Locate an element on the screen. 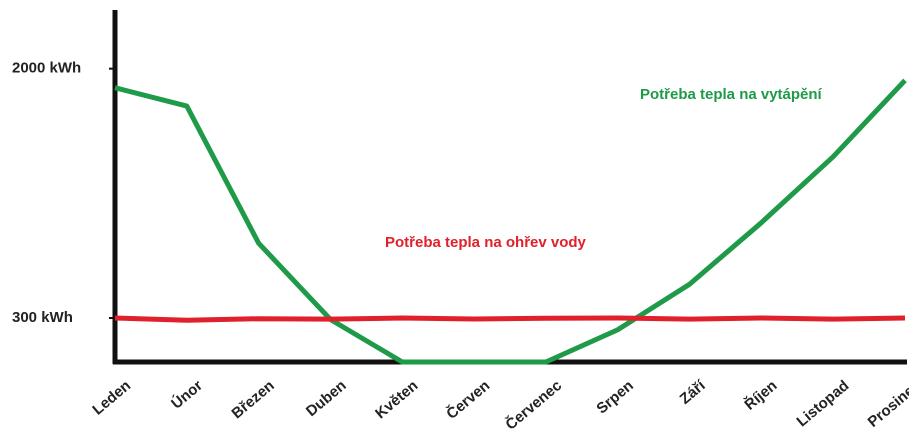 Image resolution: width=909 pixels, height=439 pixels. x-tick-label: Duben is located at coordinates (326, 398).